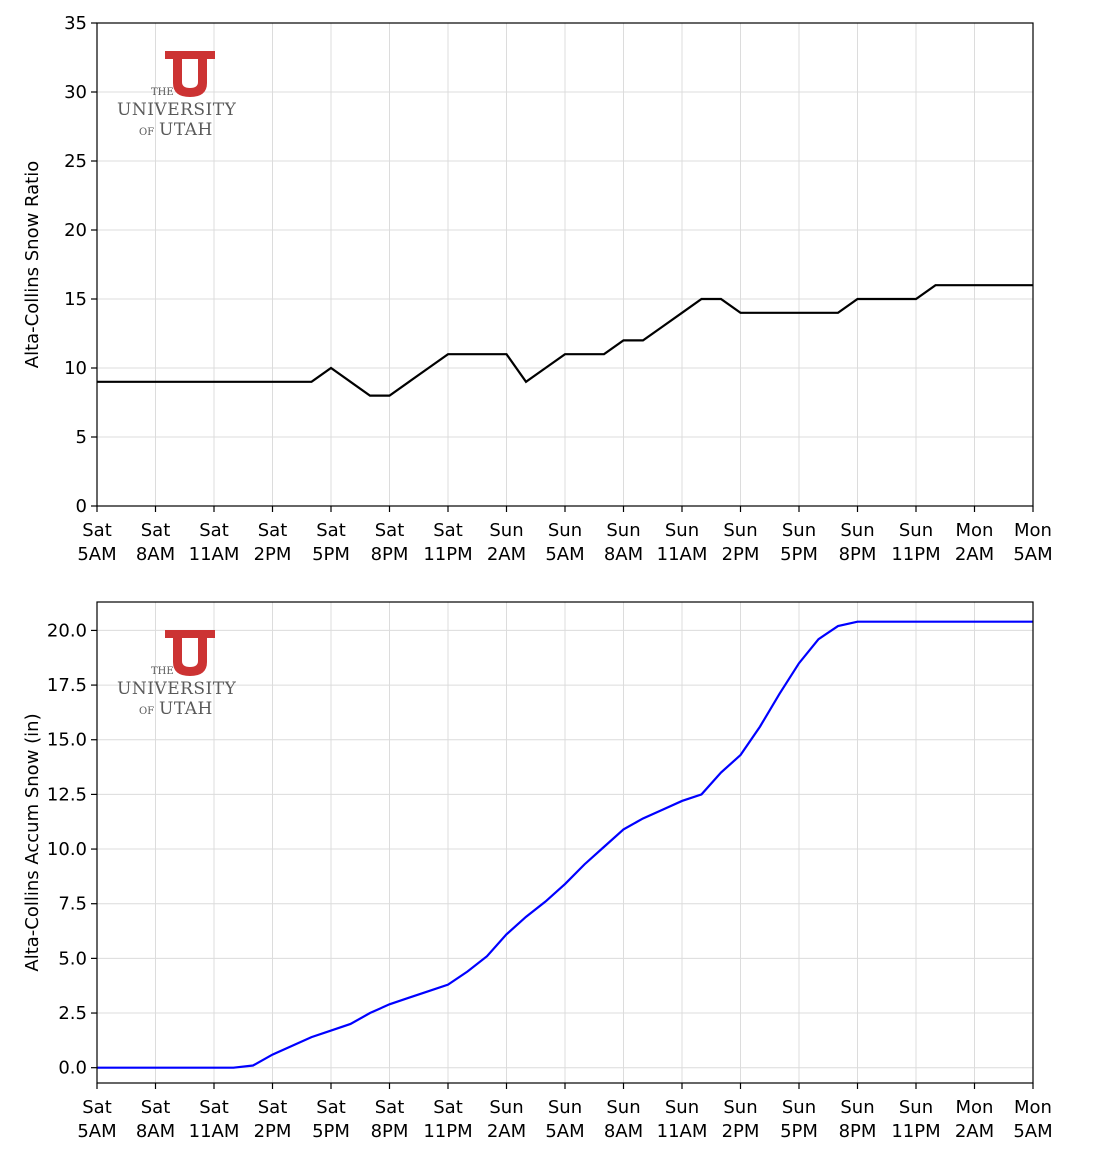 Image resolution: width=1114 pixels, height=1166 pixels. I want to click on y-axis-label: Alta-Collins Accum Snow (in), so click(32, 842).